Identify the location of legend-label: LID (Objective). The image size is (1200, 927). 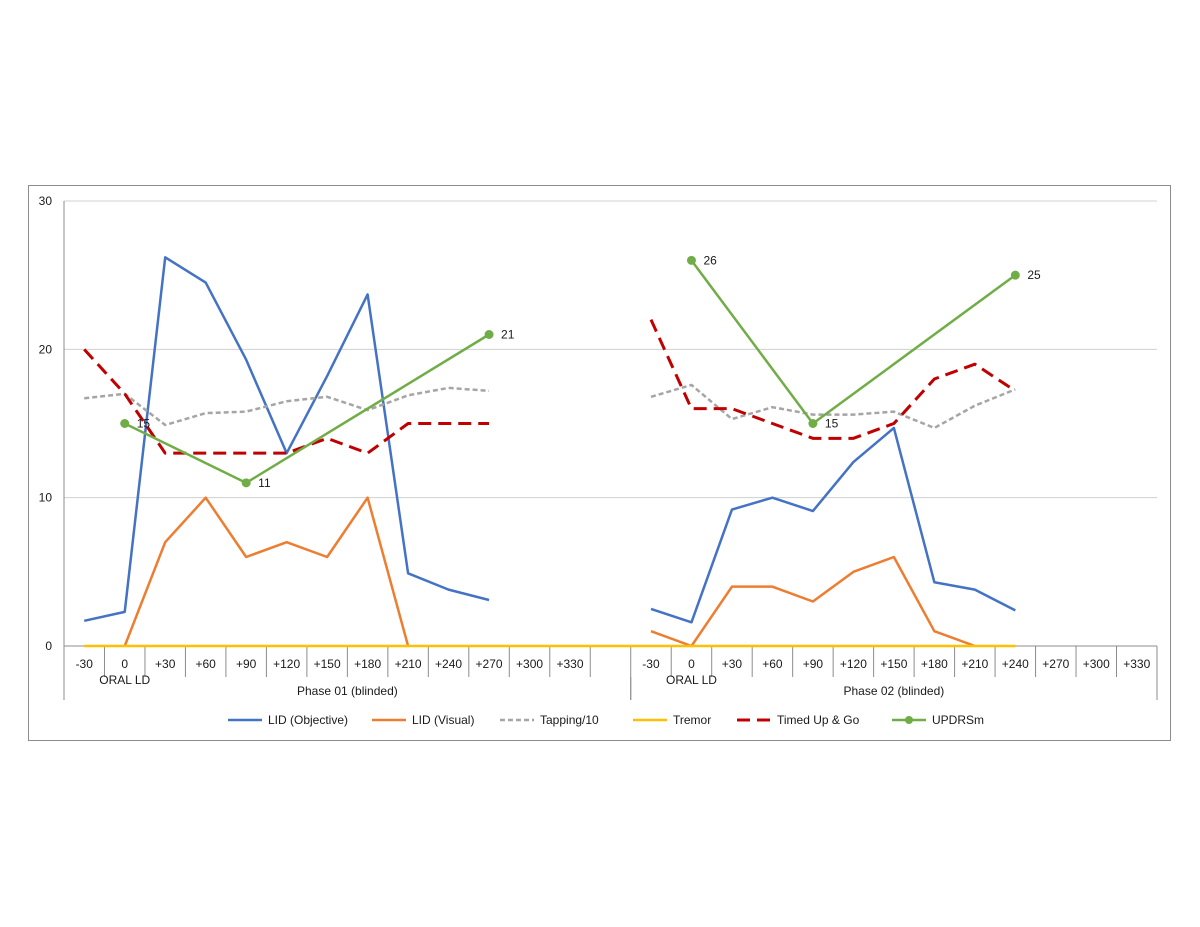
(308, 720).